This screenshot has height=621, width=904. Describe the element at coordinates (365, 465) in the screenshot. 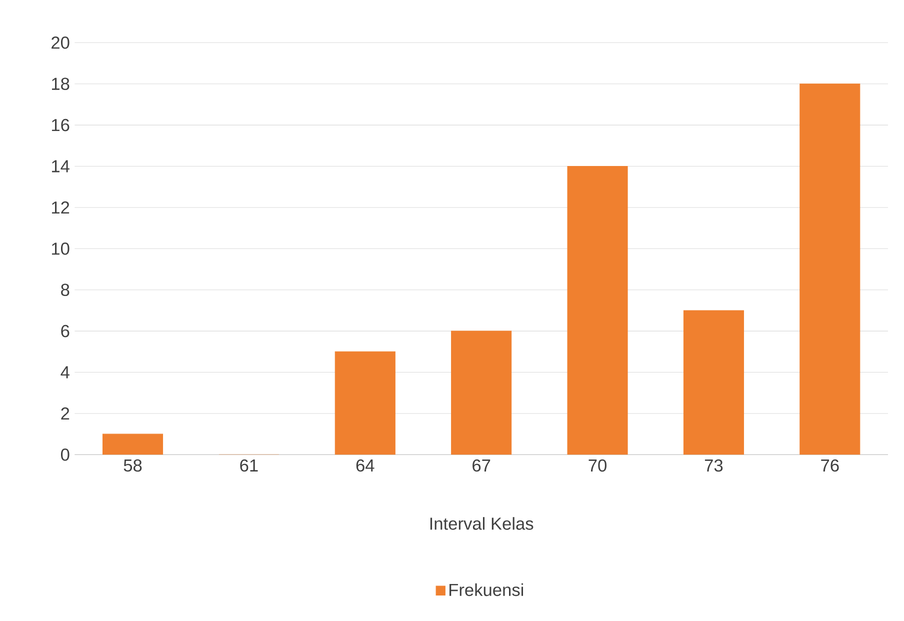

I see `x-tick-label: 64` at that location.